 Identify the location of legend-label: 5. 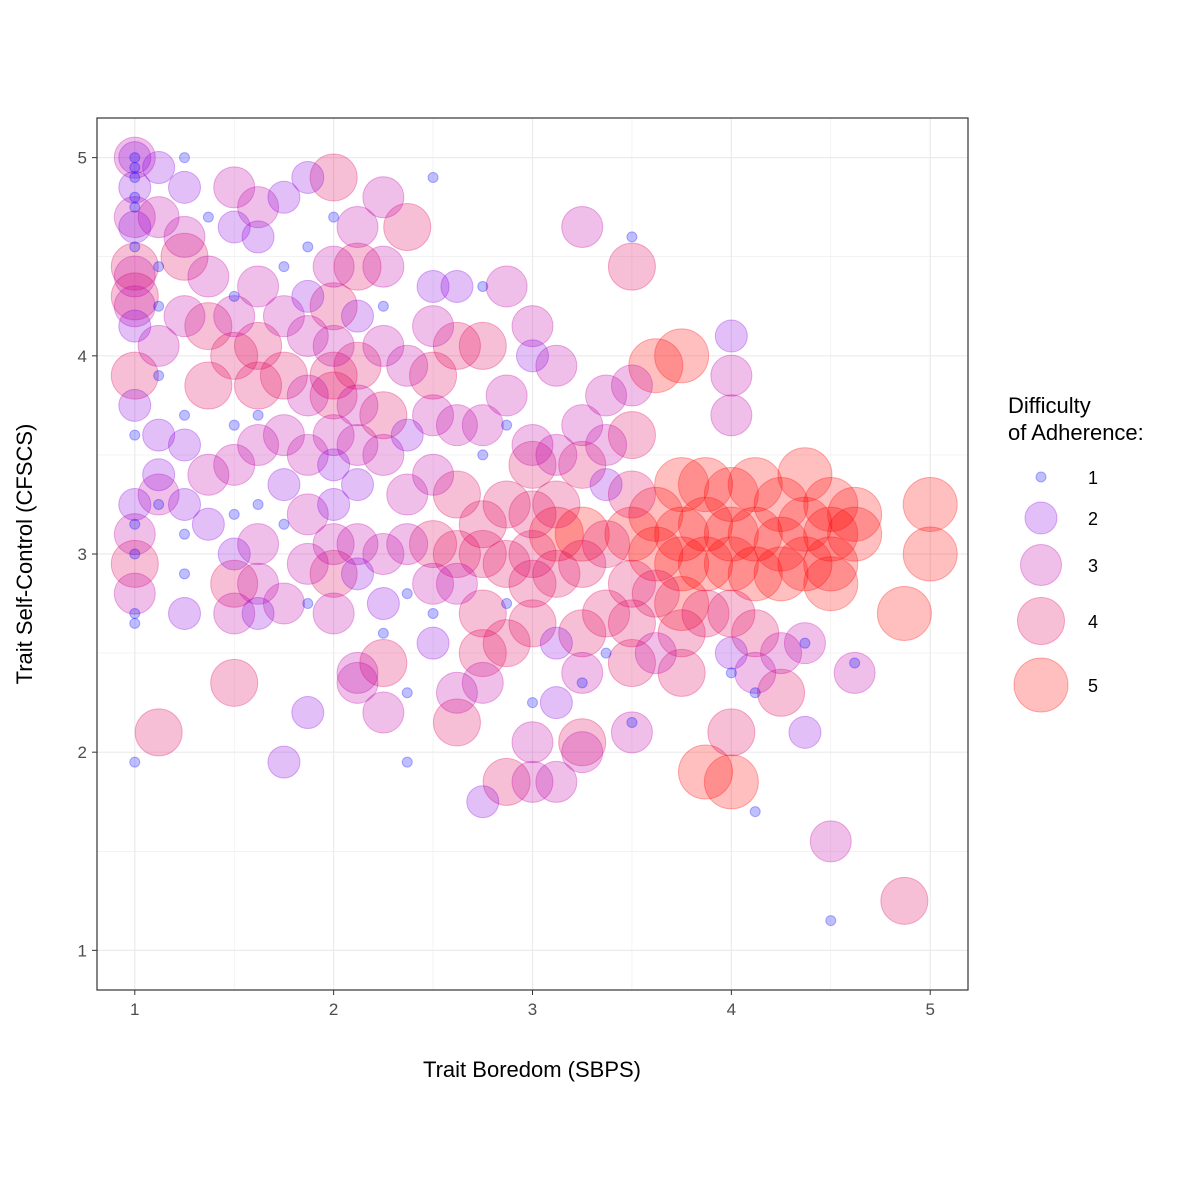
(1093, 686).